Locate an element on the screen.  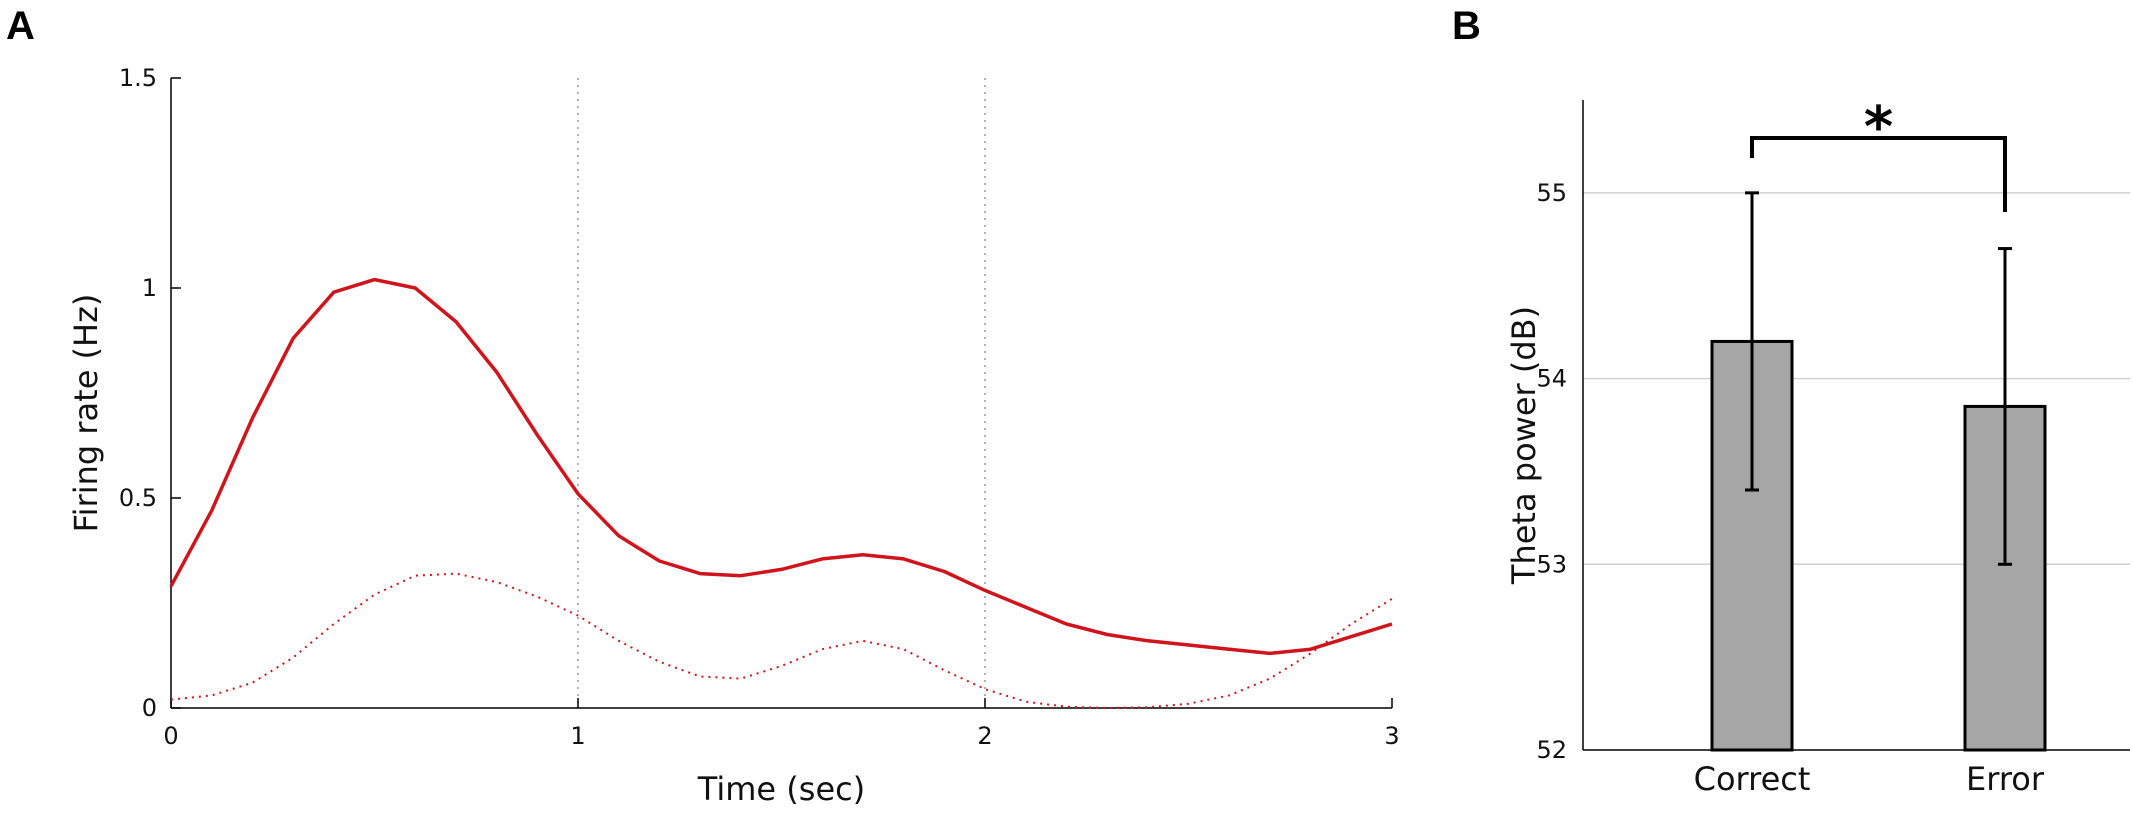
significance-bracket is located at coordinates (1878, 174).